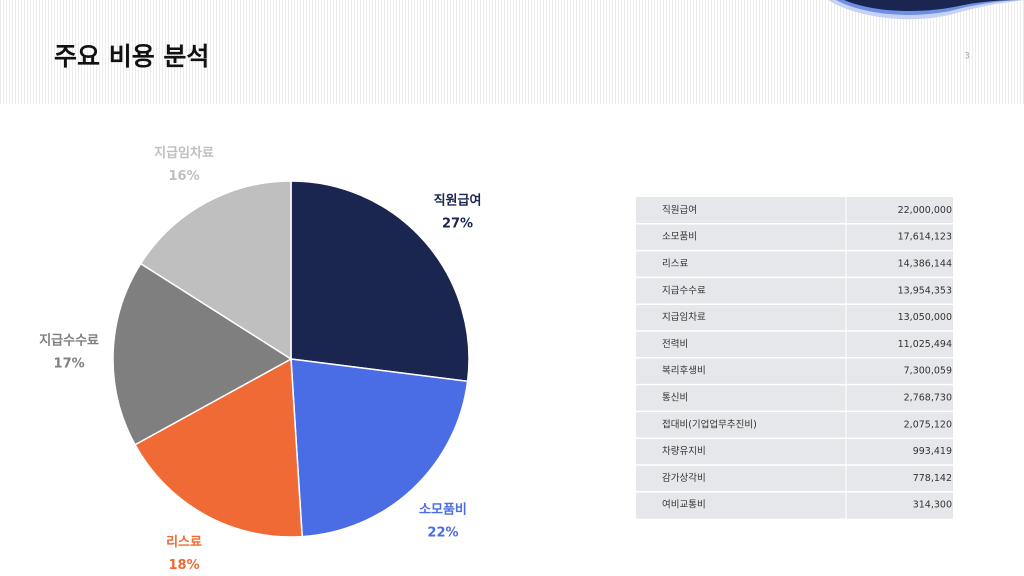  Describe the element at coordinates (925, 237) in the screenshot. I see `table-cell-value: 17,614,123` at that location.